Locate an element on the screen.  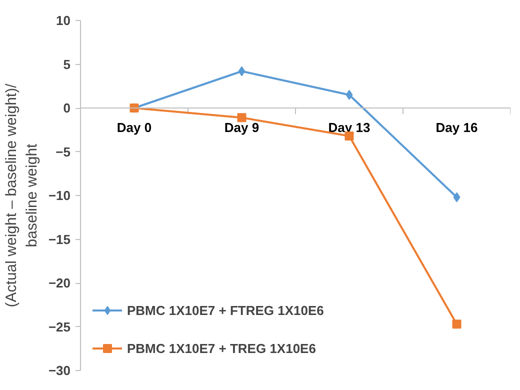
y-tick-label: −5 is located at coordinates (63, 152).